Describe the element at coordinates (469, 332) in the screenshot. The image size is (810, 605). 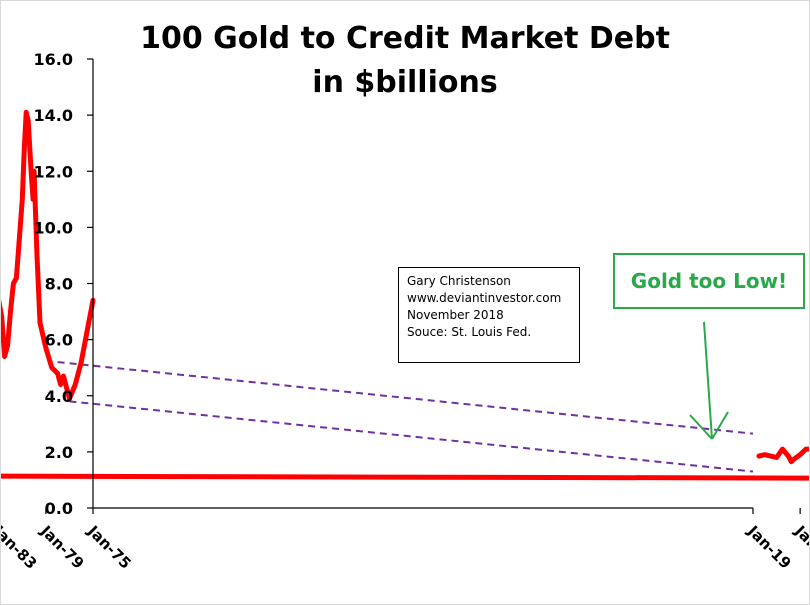
I see `credit-source: Souce: St. Louis Fed.` at that location.